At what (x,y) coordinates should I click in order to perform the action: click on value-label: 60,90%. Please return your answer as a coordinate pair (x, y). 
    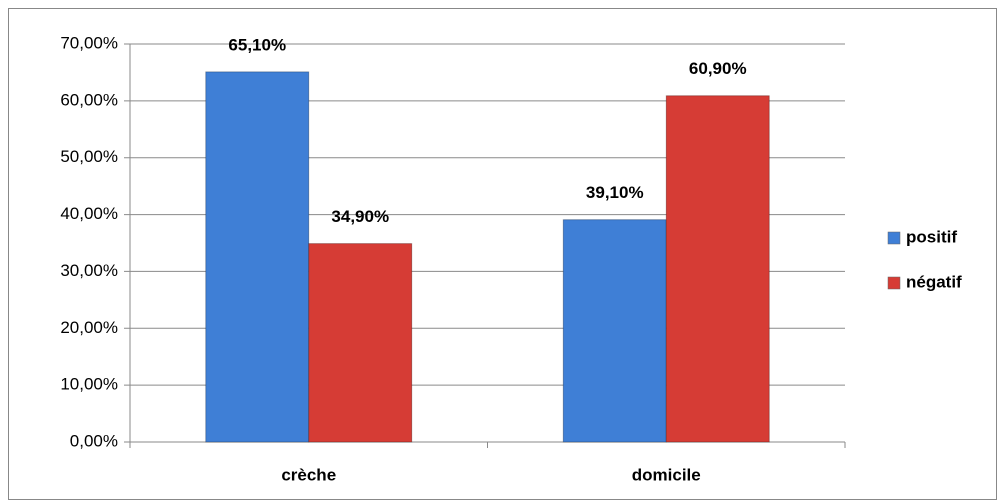
    Looking at the image, I should click on (718, 68).